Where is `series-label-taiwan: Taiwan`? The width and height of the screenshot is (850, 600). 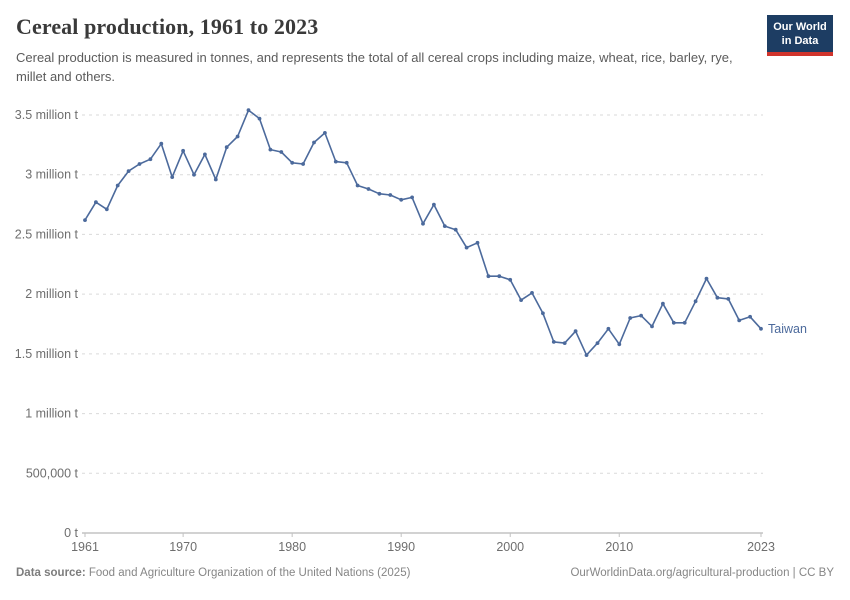
series-label-taiwan: Taiwan is located at coordinates (787, 329).